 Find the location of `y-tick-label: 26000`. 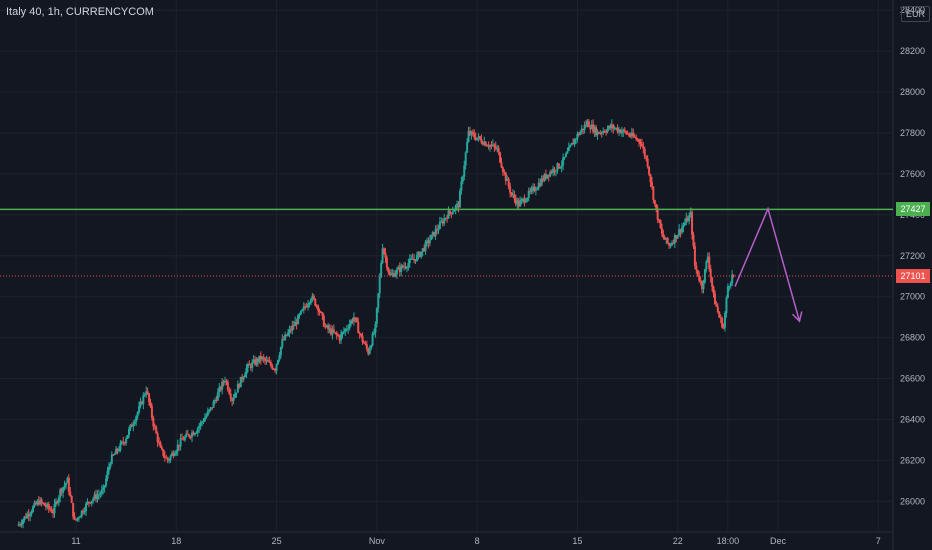

y-tick-label: 26000 is located at coordinates (912, 501).